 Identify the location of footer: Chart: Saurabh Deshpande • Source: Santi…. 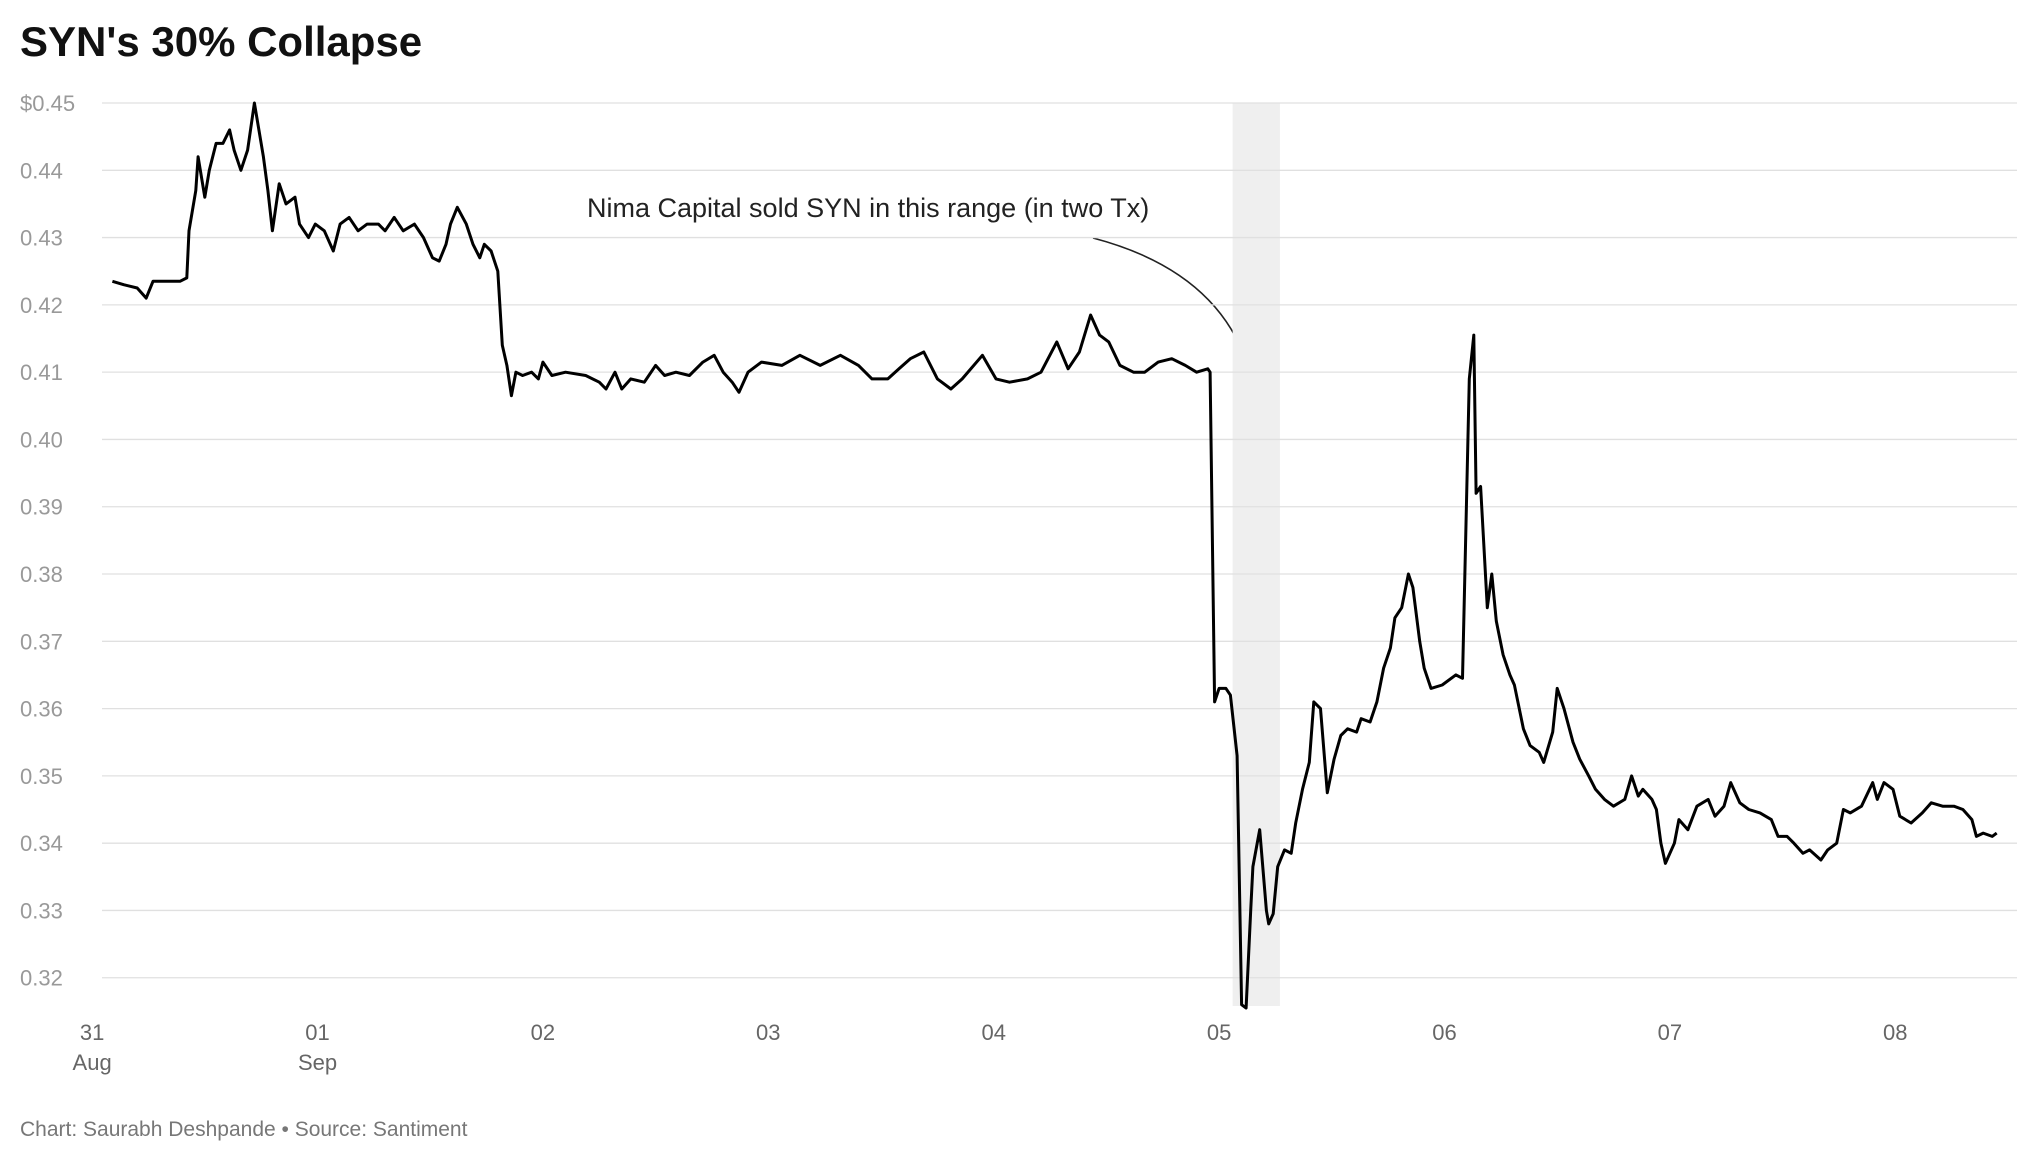
(244, 1129).